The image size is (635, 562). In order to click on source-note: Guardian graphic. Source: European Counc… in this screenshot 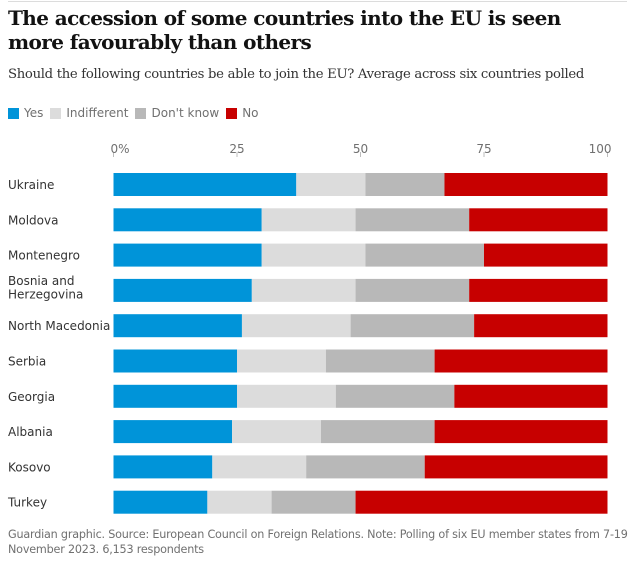, I will do `click(318, 542)`.